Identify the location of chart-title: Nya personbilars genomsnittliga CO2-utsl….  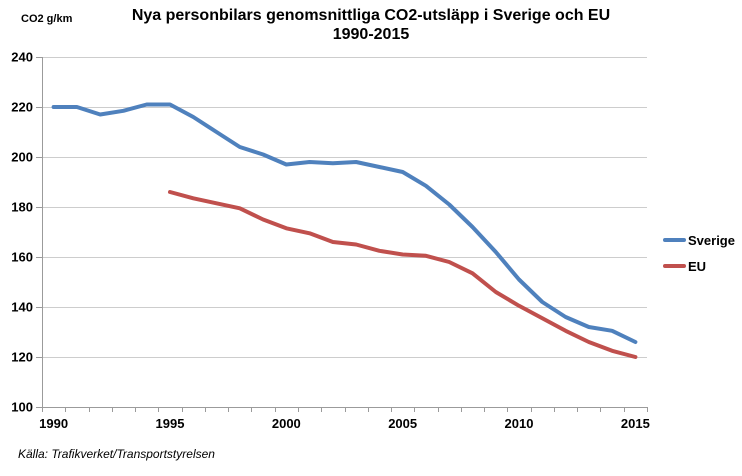
(371, 25).